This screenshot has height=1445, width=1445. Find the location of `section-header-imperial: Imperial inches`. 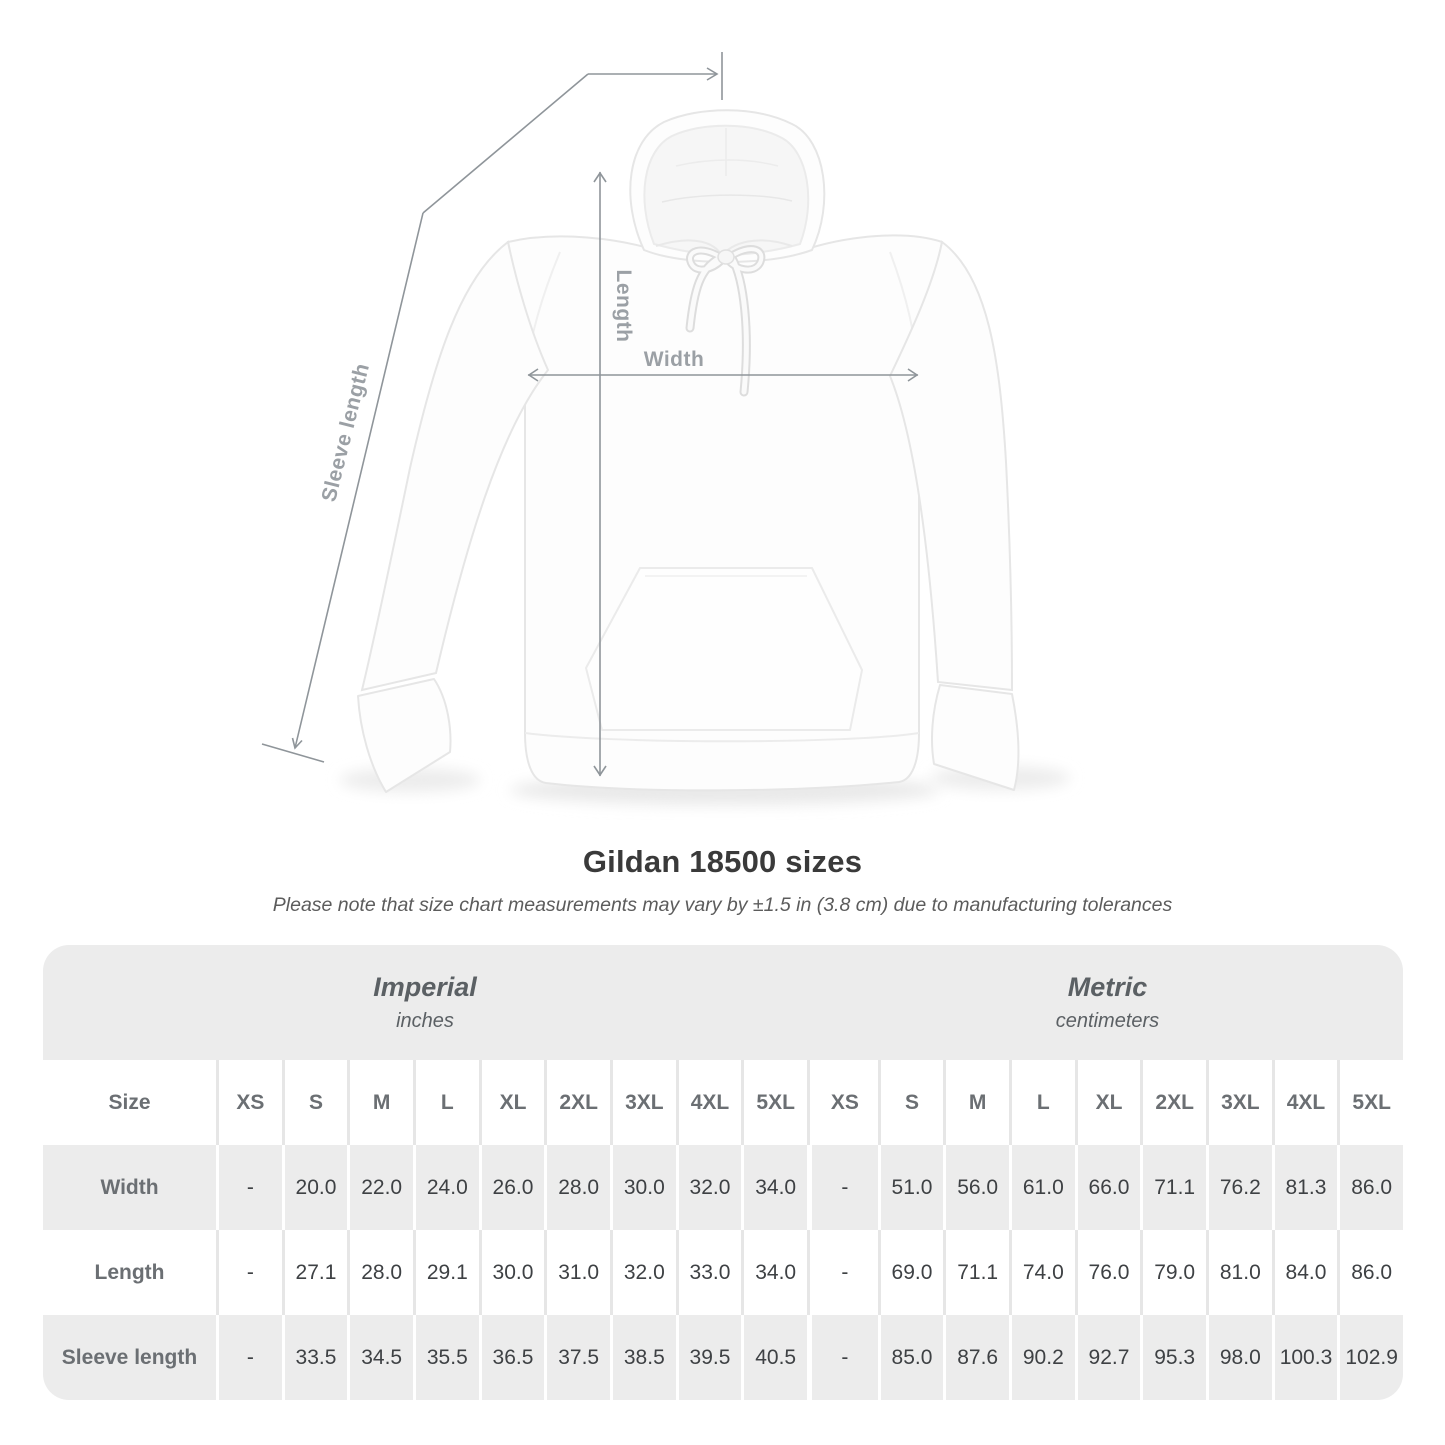

section-header-imperial: Imperial inches is located at coordinates (425, 1002).